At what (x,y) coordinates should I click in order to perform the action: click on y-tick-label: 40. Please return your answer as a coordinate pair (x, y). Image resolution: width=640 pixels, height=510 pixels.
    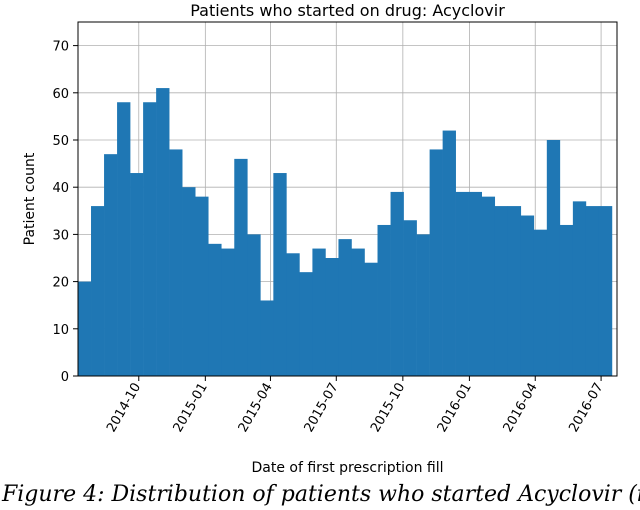
    Looking at the image, I should click on (60, 188).